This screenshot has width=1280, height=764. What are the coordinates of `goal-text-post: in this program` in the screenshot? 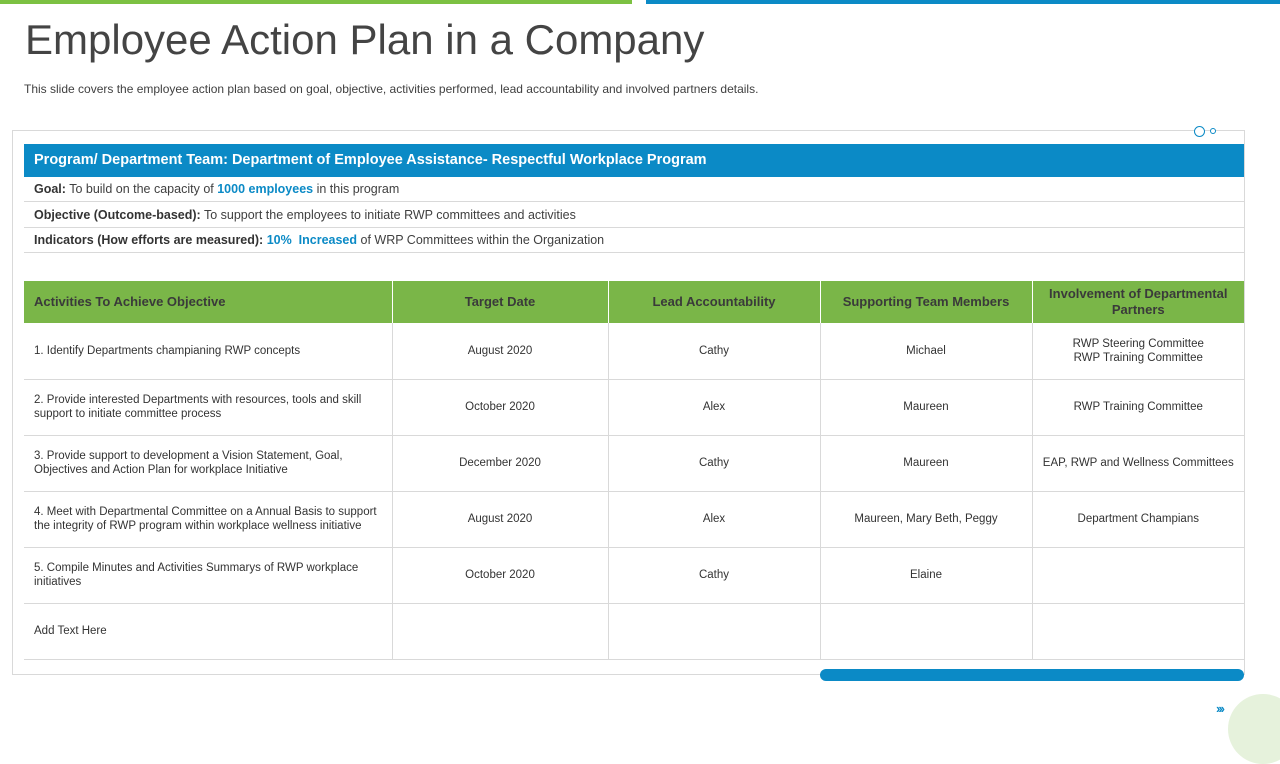 It's located at (356, 189).